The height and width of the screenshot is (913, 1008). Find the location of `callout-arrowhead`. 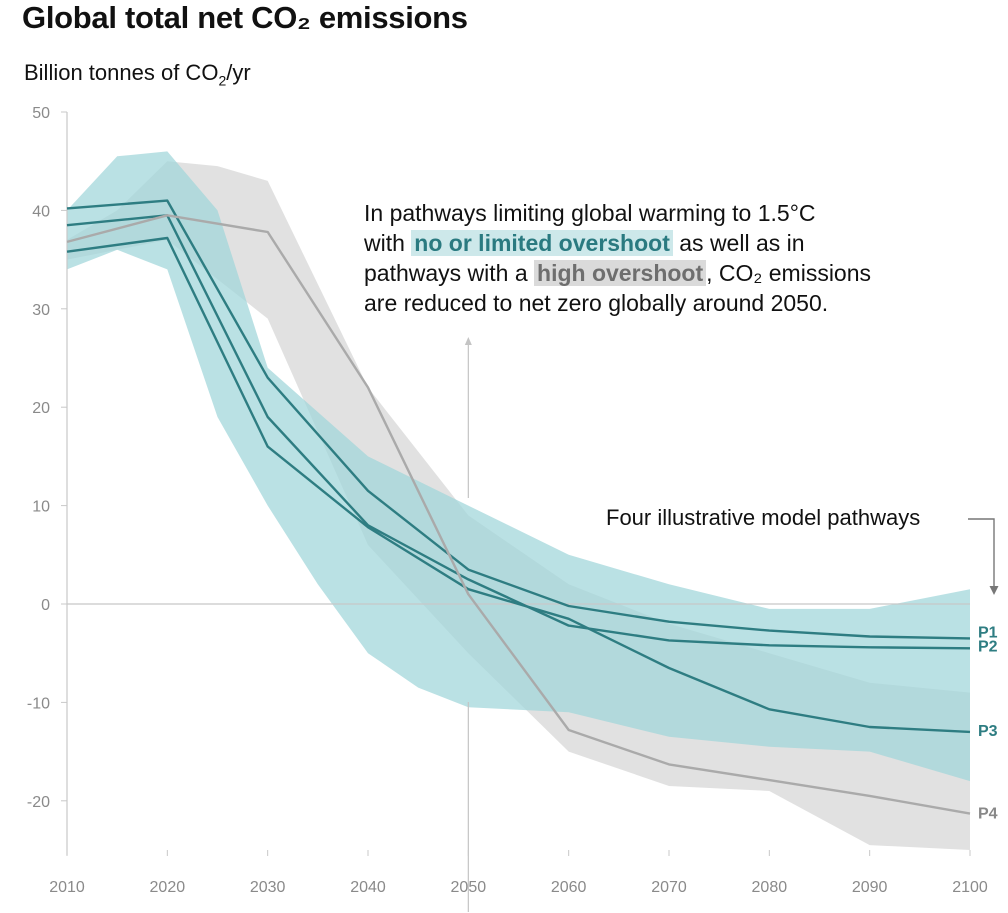

callout-arrowhead is located at coordinates (994, 590).